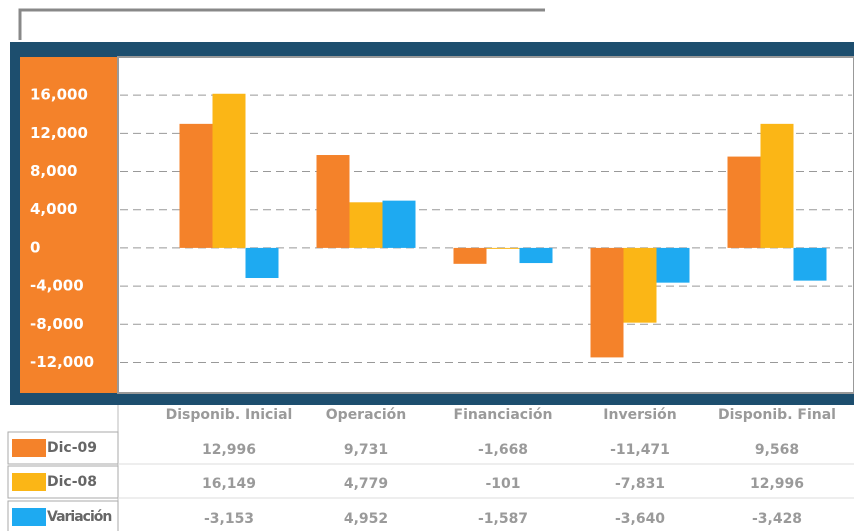 This screenshot has width=854, height=531. What do you see at coordinates (777, 415) in the screenshot?
I see `x-tick-label: Disponib. Final` at bounding box center [777, 415].